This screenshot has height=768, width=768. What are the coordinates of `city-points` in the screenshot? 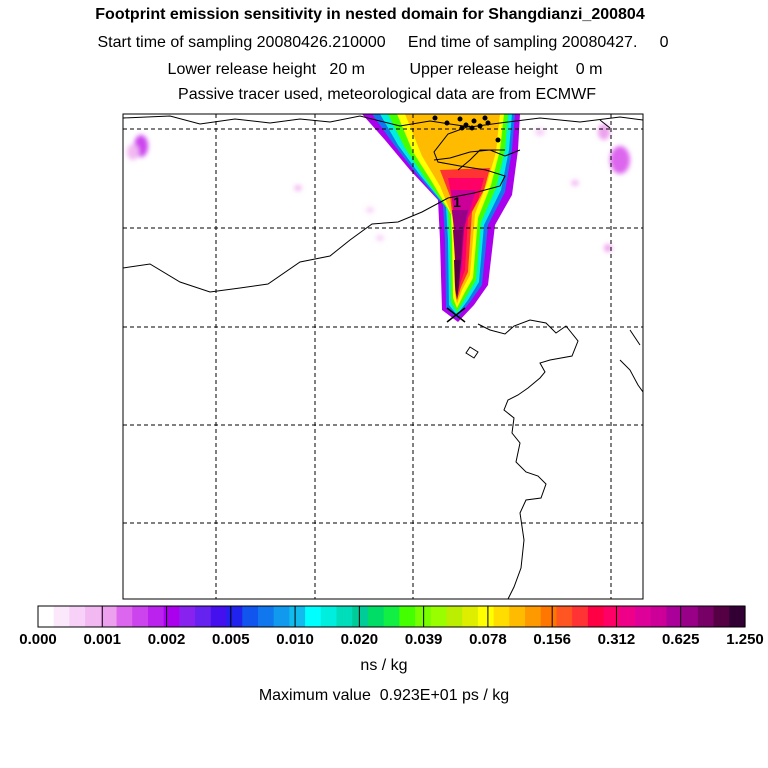 It's located at (466, 129).